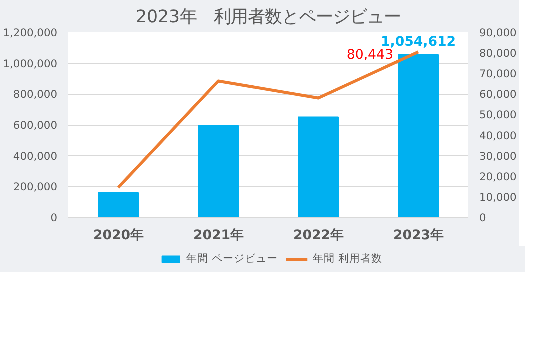 The image size is (545, 341). Describe the element at coordinates (499, 177) in the screenshot. I see `y2-tick-label: 20,000` at that location.